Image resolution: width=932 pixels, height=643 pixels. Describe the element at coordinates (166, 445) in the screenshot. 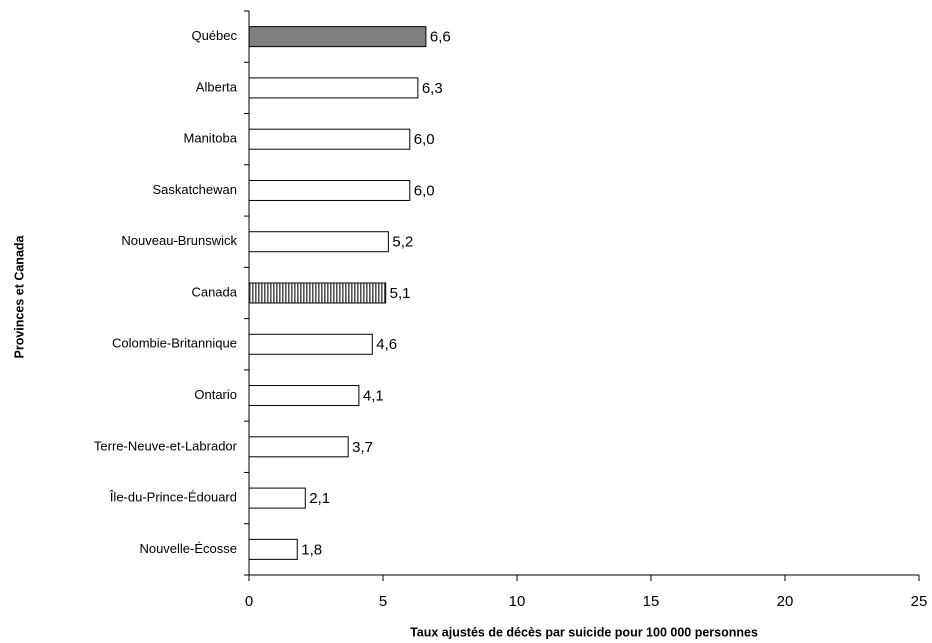

I see `y-tick-label: Terre-Neuve-et-Labrador` at that location.